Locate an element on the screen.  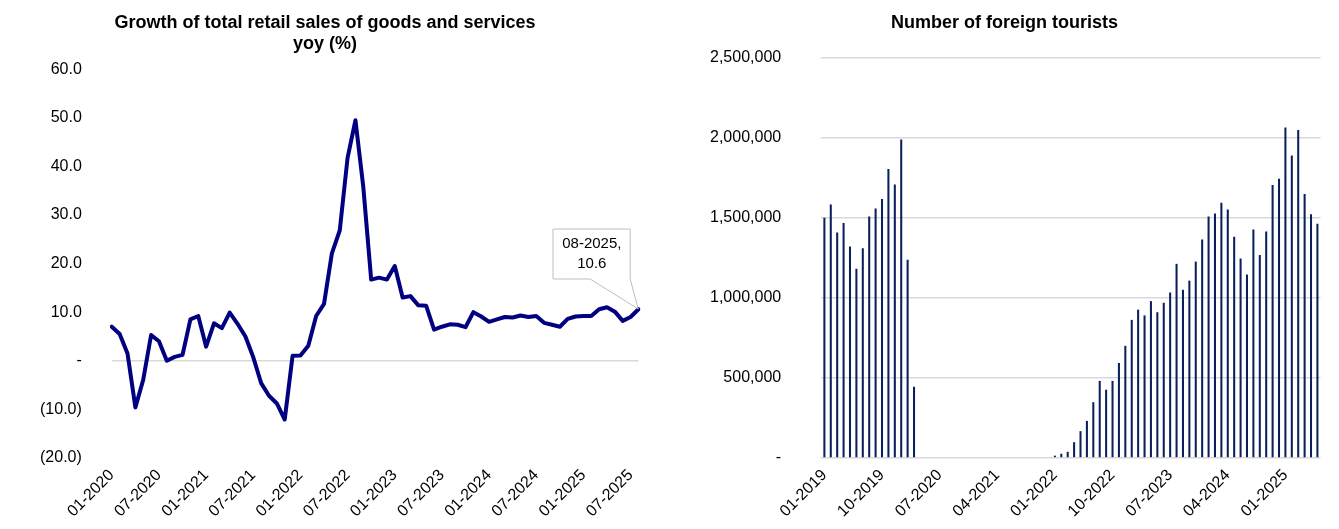
y-tick-label: 10.0 is located at coordinates (66, 311).